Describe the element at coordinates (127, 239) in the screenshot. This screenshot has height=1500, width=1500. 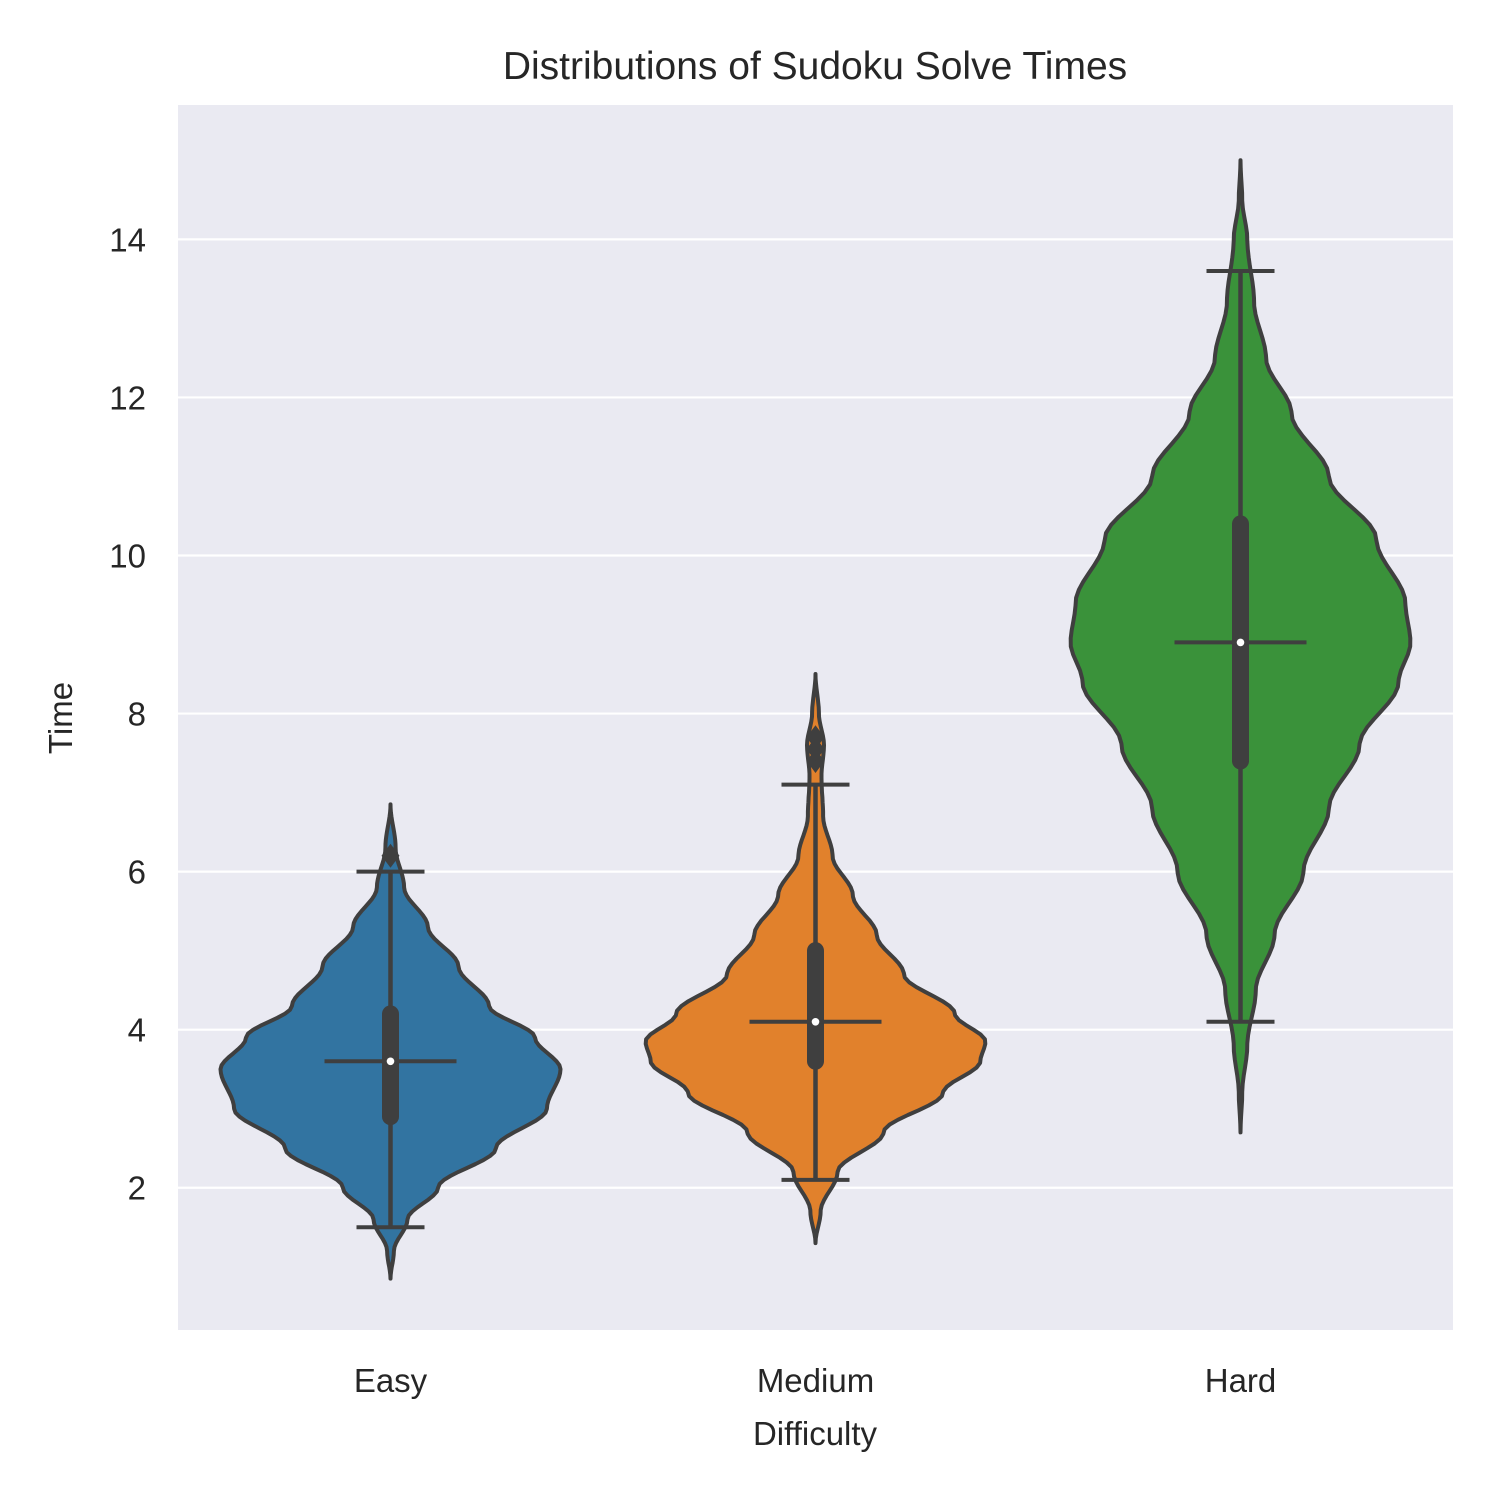
I see `y-tick-label: 14` at that location.